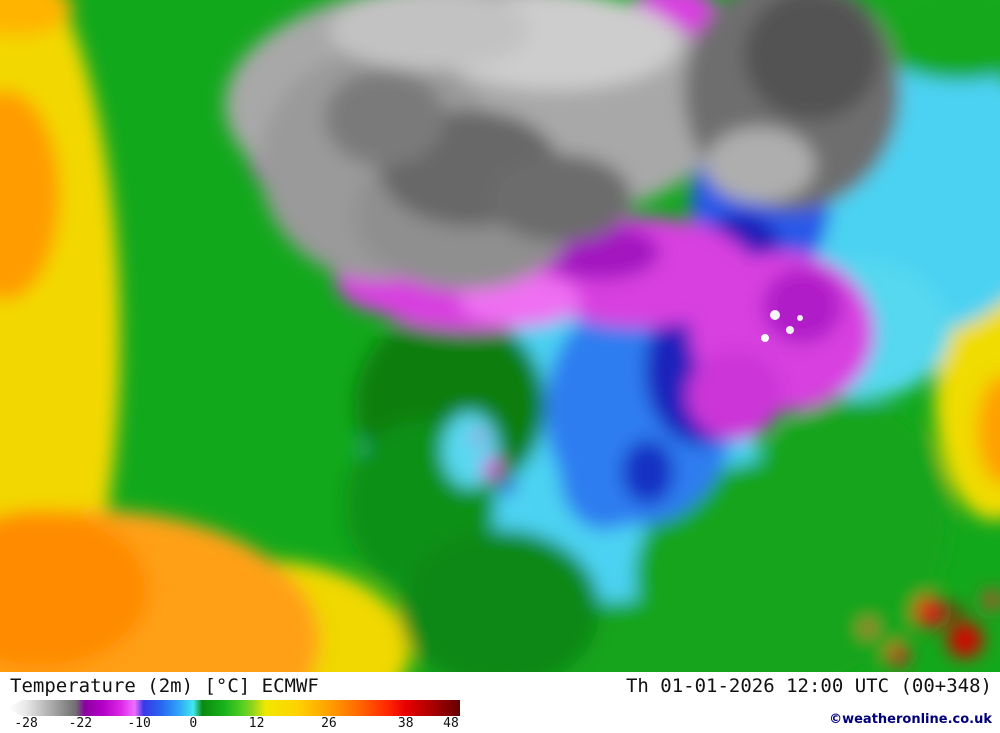 The height and width of the screenshot is (733, 1000). What do you see at coordinates (139, 723) in the screenshot?
I see `colorbar-tick: -10` at bounding box center [139, 723].